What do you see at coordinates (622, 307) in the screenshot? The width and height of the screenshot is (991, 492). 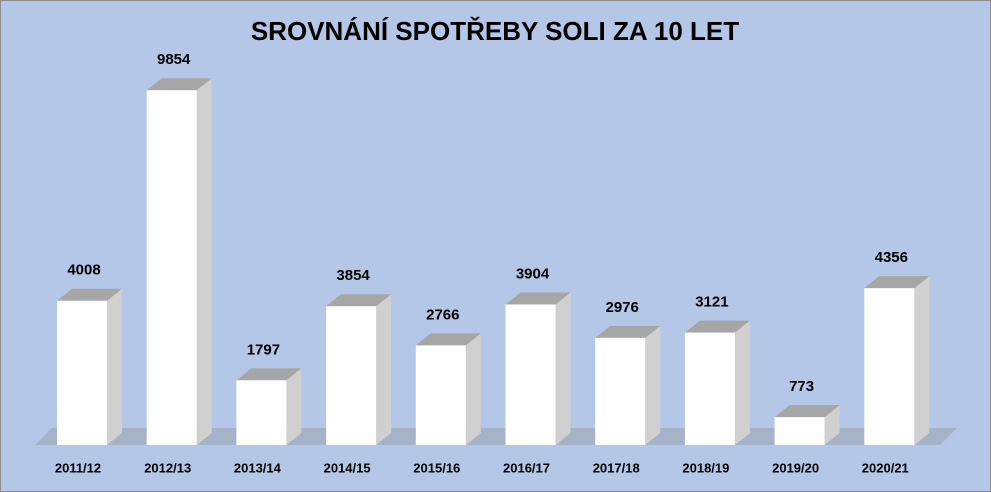 I see `data-label: 2976` at bounding box center [622, 307].